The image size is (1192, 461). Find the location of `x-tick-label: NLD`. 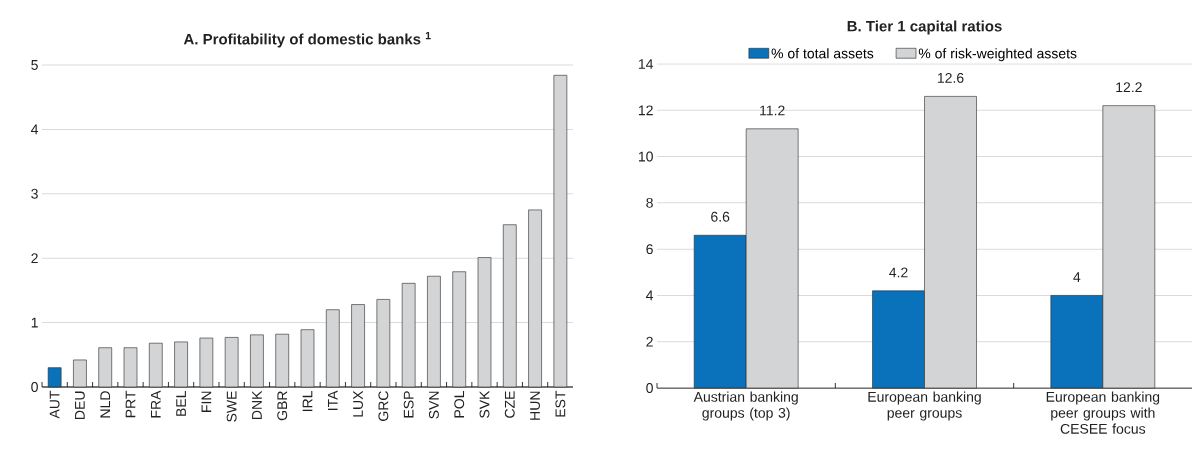

x-tick-label: NLD is located at coordinates (105, 404).